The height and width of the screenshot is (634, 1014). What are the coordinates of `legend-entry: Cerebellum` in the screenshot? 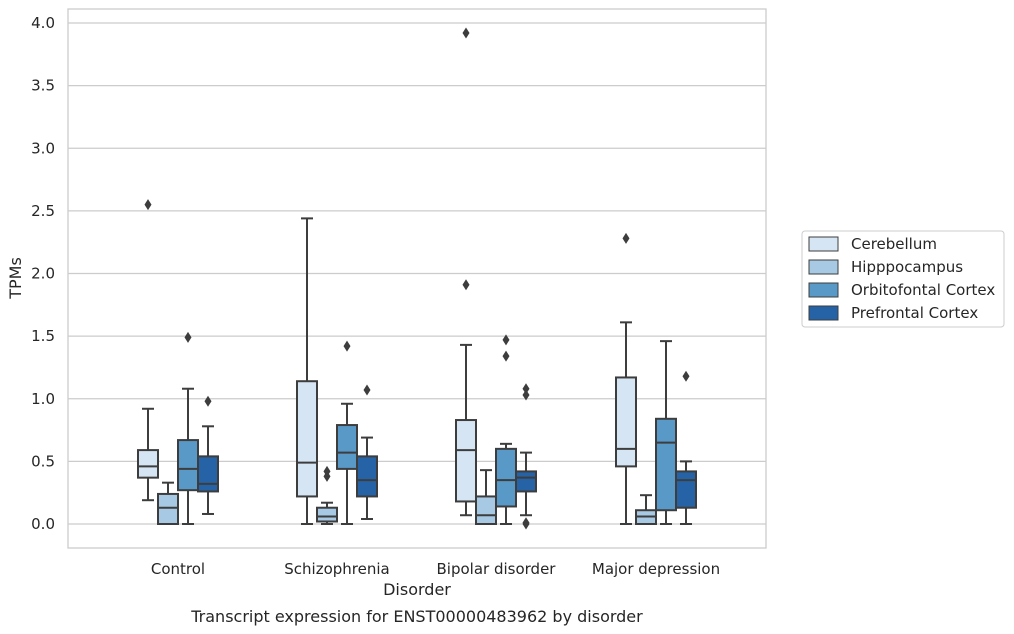 It's located at (894, 244).